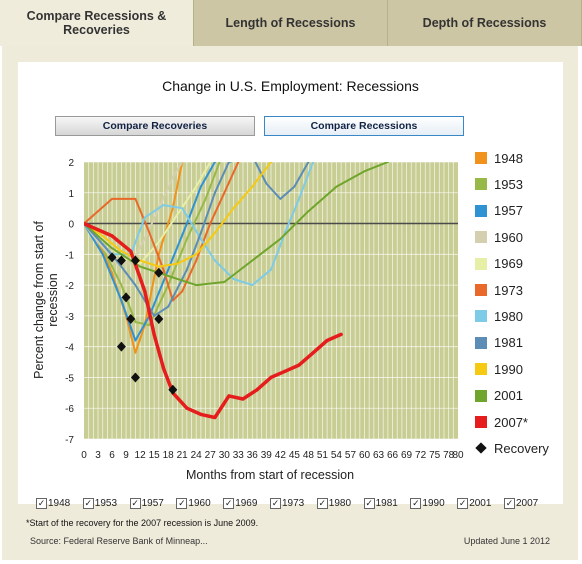 Image resolution: width=582 pixels, height=564 pixels. I want to click on x-tick-label: 51, so click(323, 455).